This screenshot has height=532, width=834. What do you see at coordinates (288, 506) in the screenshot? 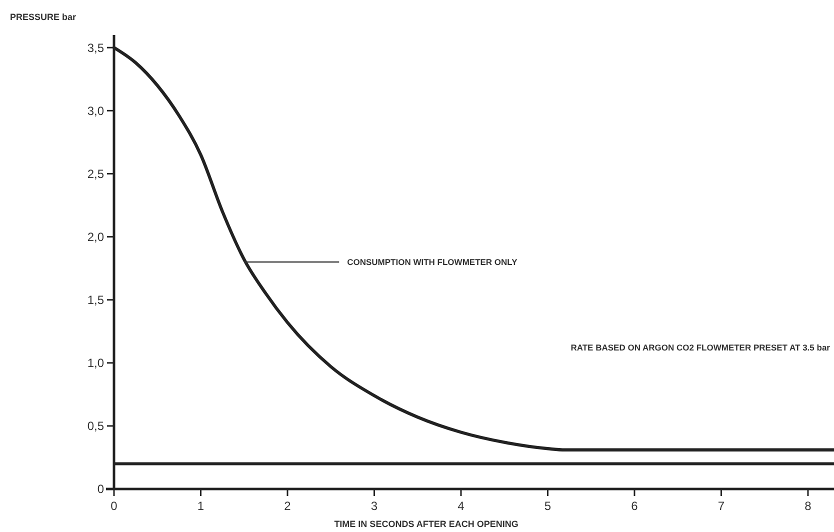
I see `x-tick-label: 2` at bounding box center [288, 506].